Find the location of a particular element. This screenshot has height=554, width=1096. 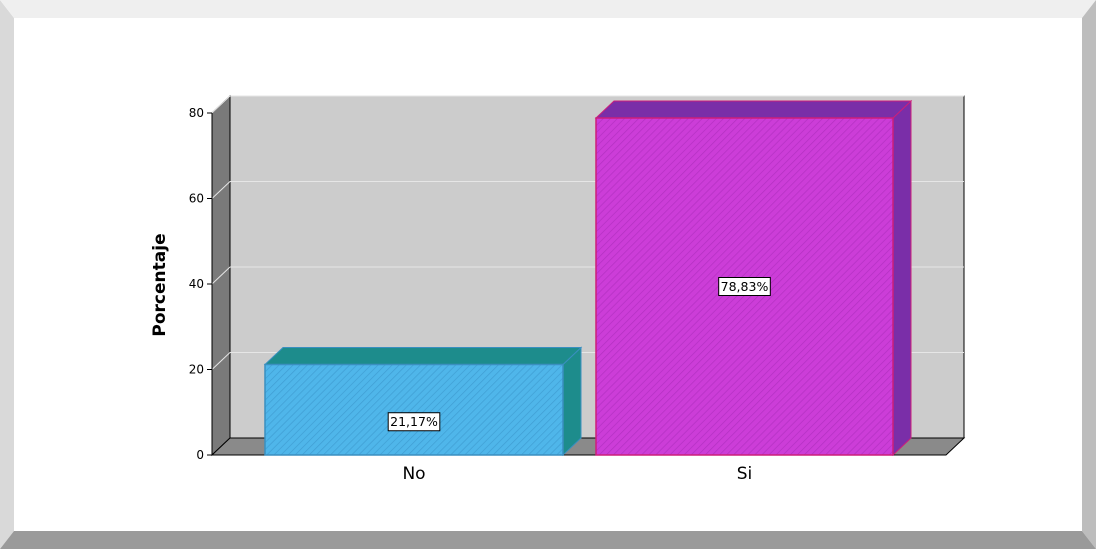

data-label: 21,17% is located at coordinates (414, 421).